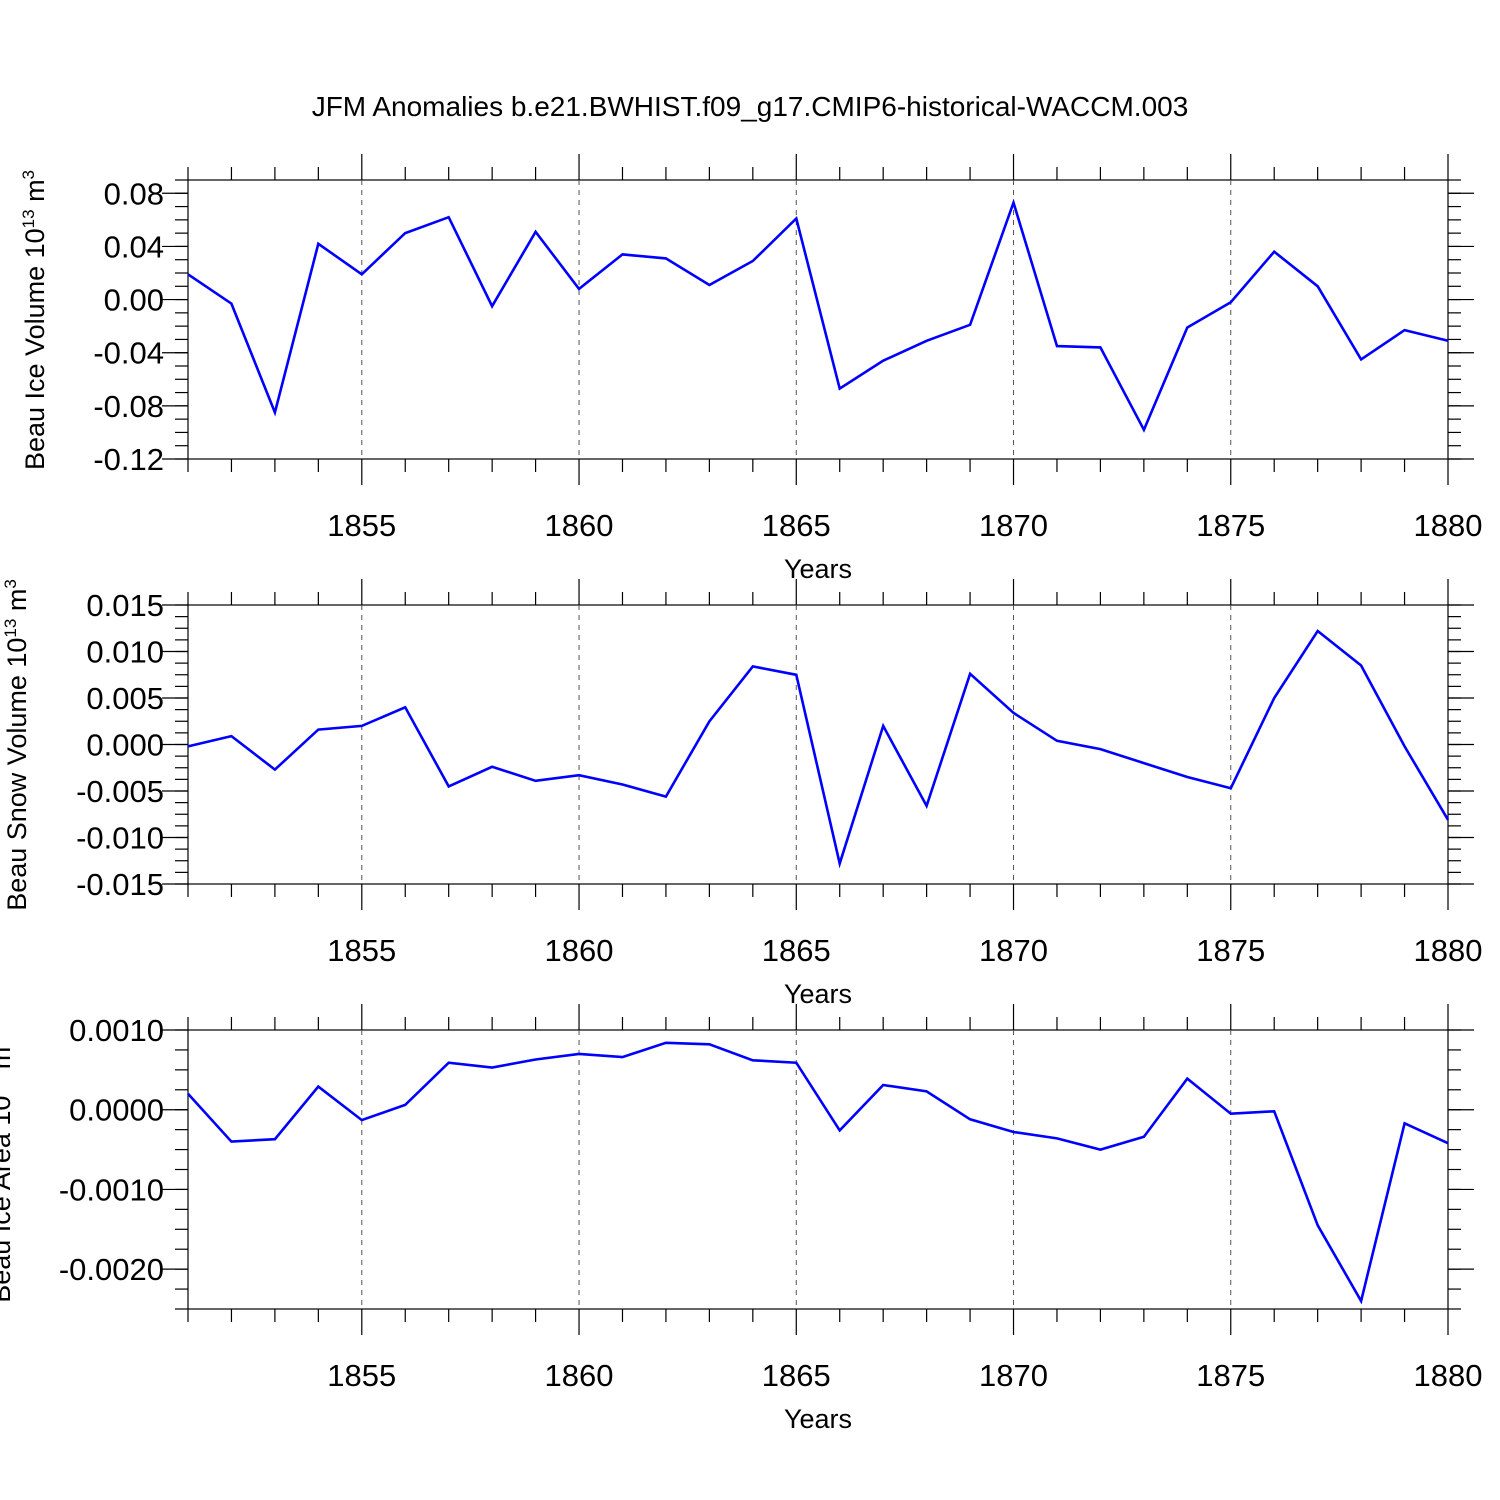 The height and width of the screenshot is (1500, 1500). Describe the element at coordinates (116, 1110) in the screenshot. I see `y-tick-label: 0.0000` at that location.